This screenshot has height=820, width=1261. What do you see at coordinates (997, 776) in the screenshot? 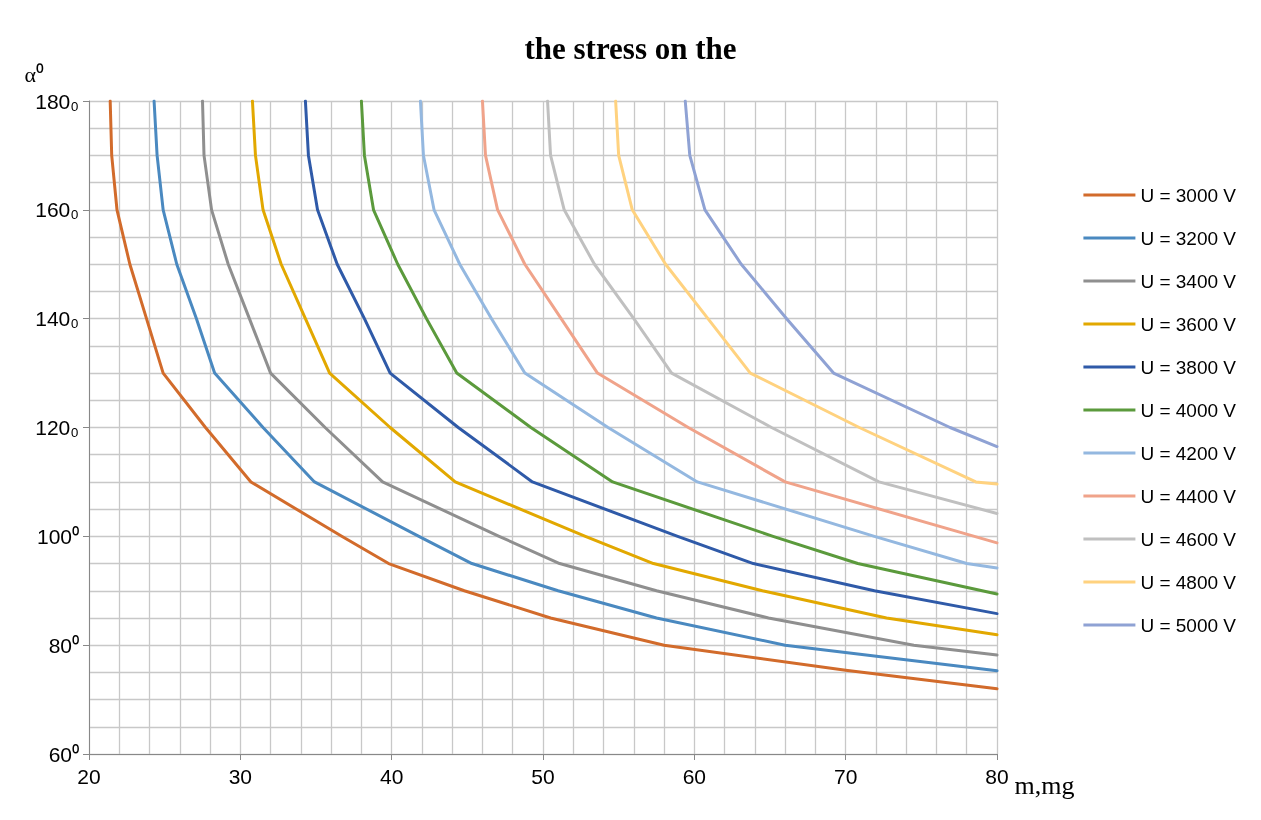
I see `x-tick-label: 80` at bounding box center [997, 776].